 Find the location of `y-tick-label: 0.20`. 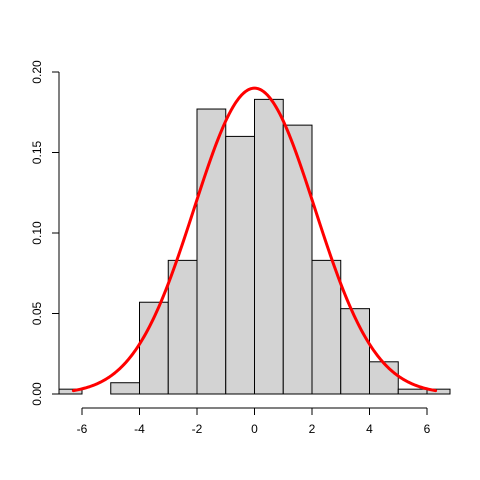

y-tick-label: 0.20 is located at coordinates (37, 72).